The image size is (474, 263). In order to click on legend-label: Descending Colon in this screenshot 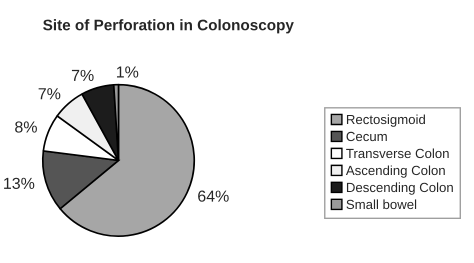, I will do `click(399, 188)`.